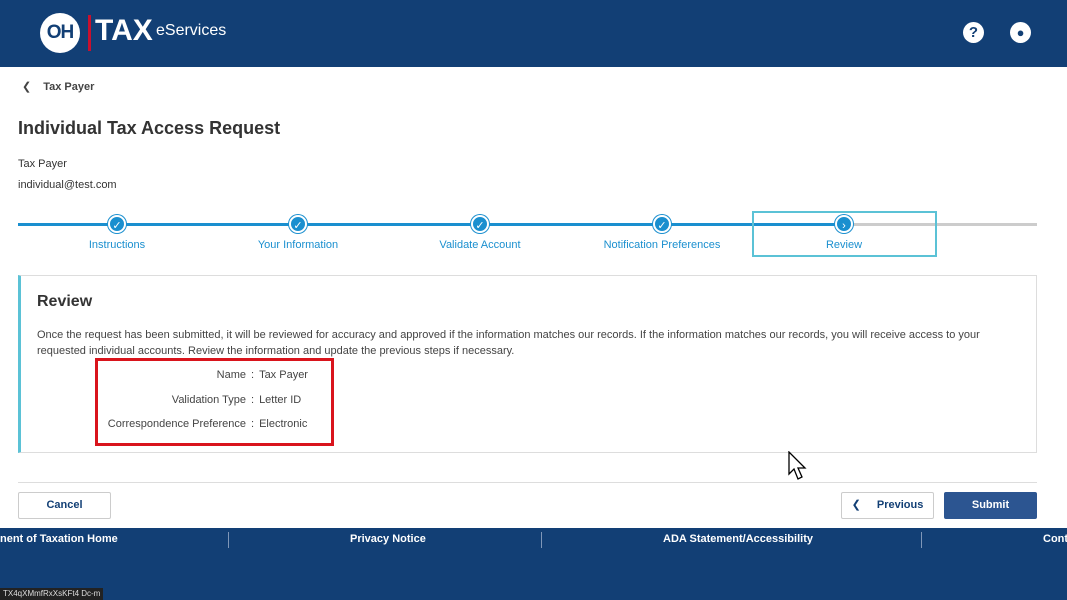 This screenshot has width=1067, height=600. I want to click on review-field-correspondence: Correspondence Preference: Electronic, so click(297, 424).